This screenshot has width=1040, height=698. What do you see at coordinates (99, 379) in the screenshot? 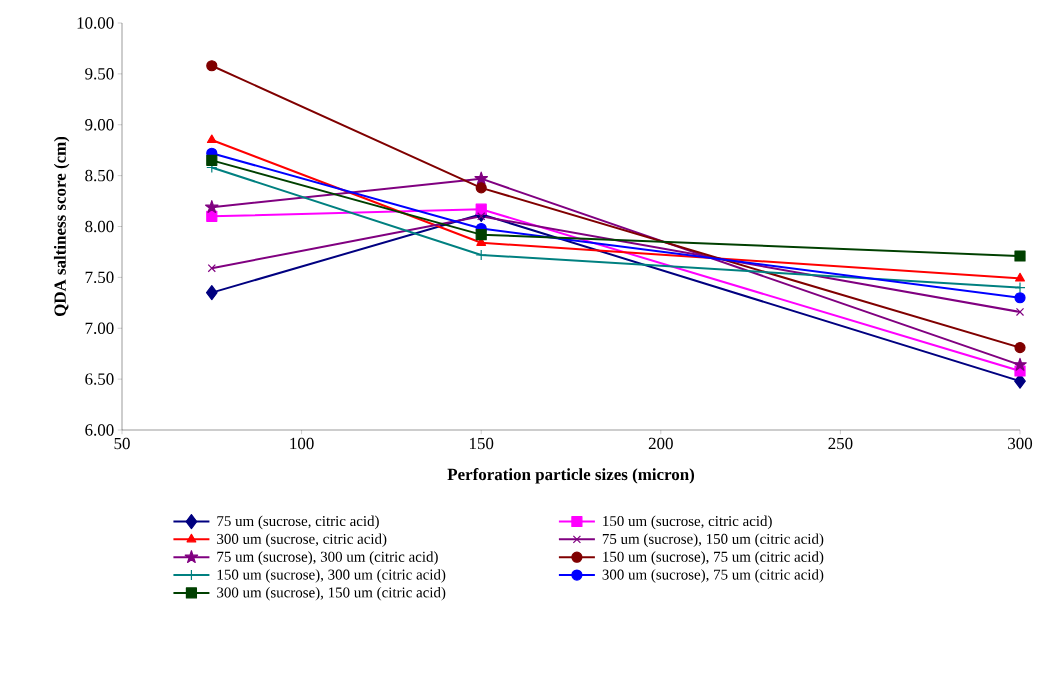
I see `y-tick-label: 6.50` at bounding box center [99, 379].